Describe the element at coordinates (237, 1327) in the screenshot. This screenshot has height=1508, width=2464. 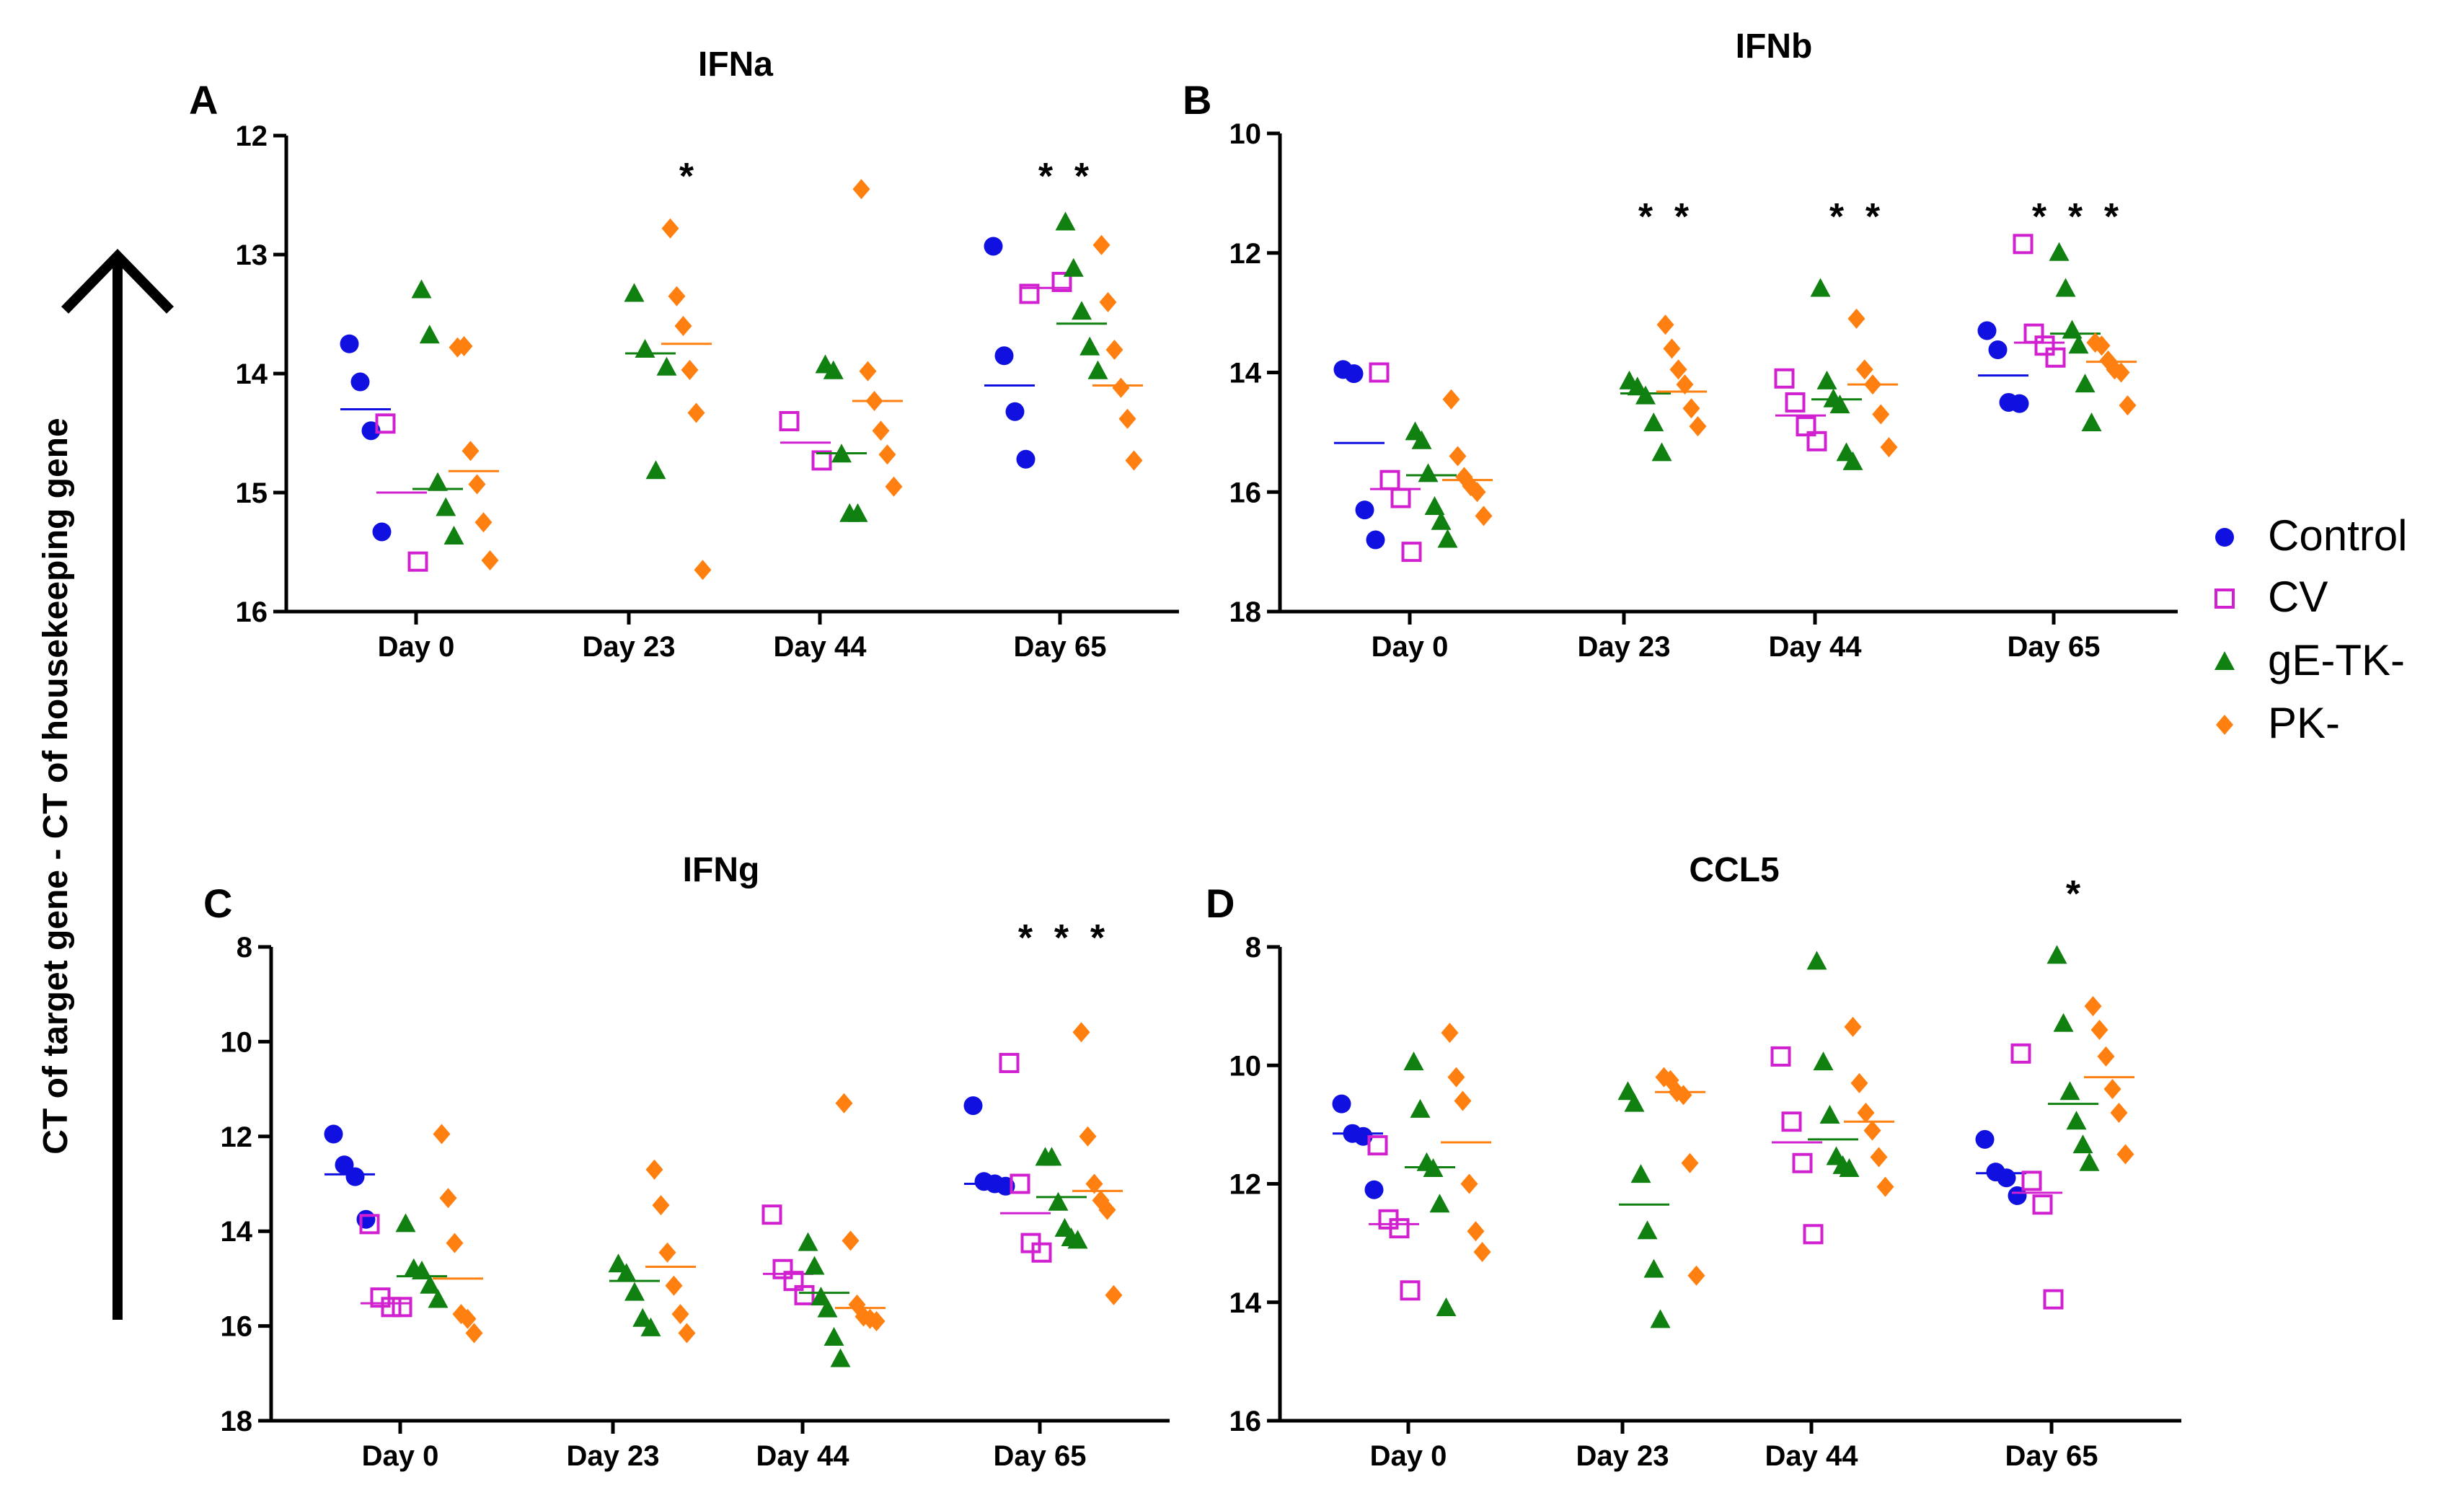
I see `y-tick-label: 16` at that location.